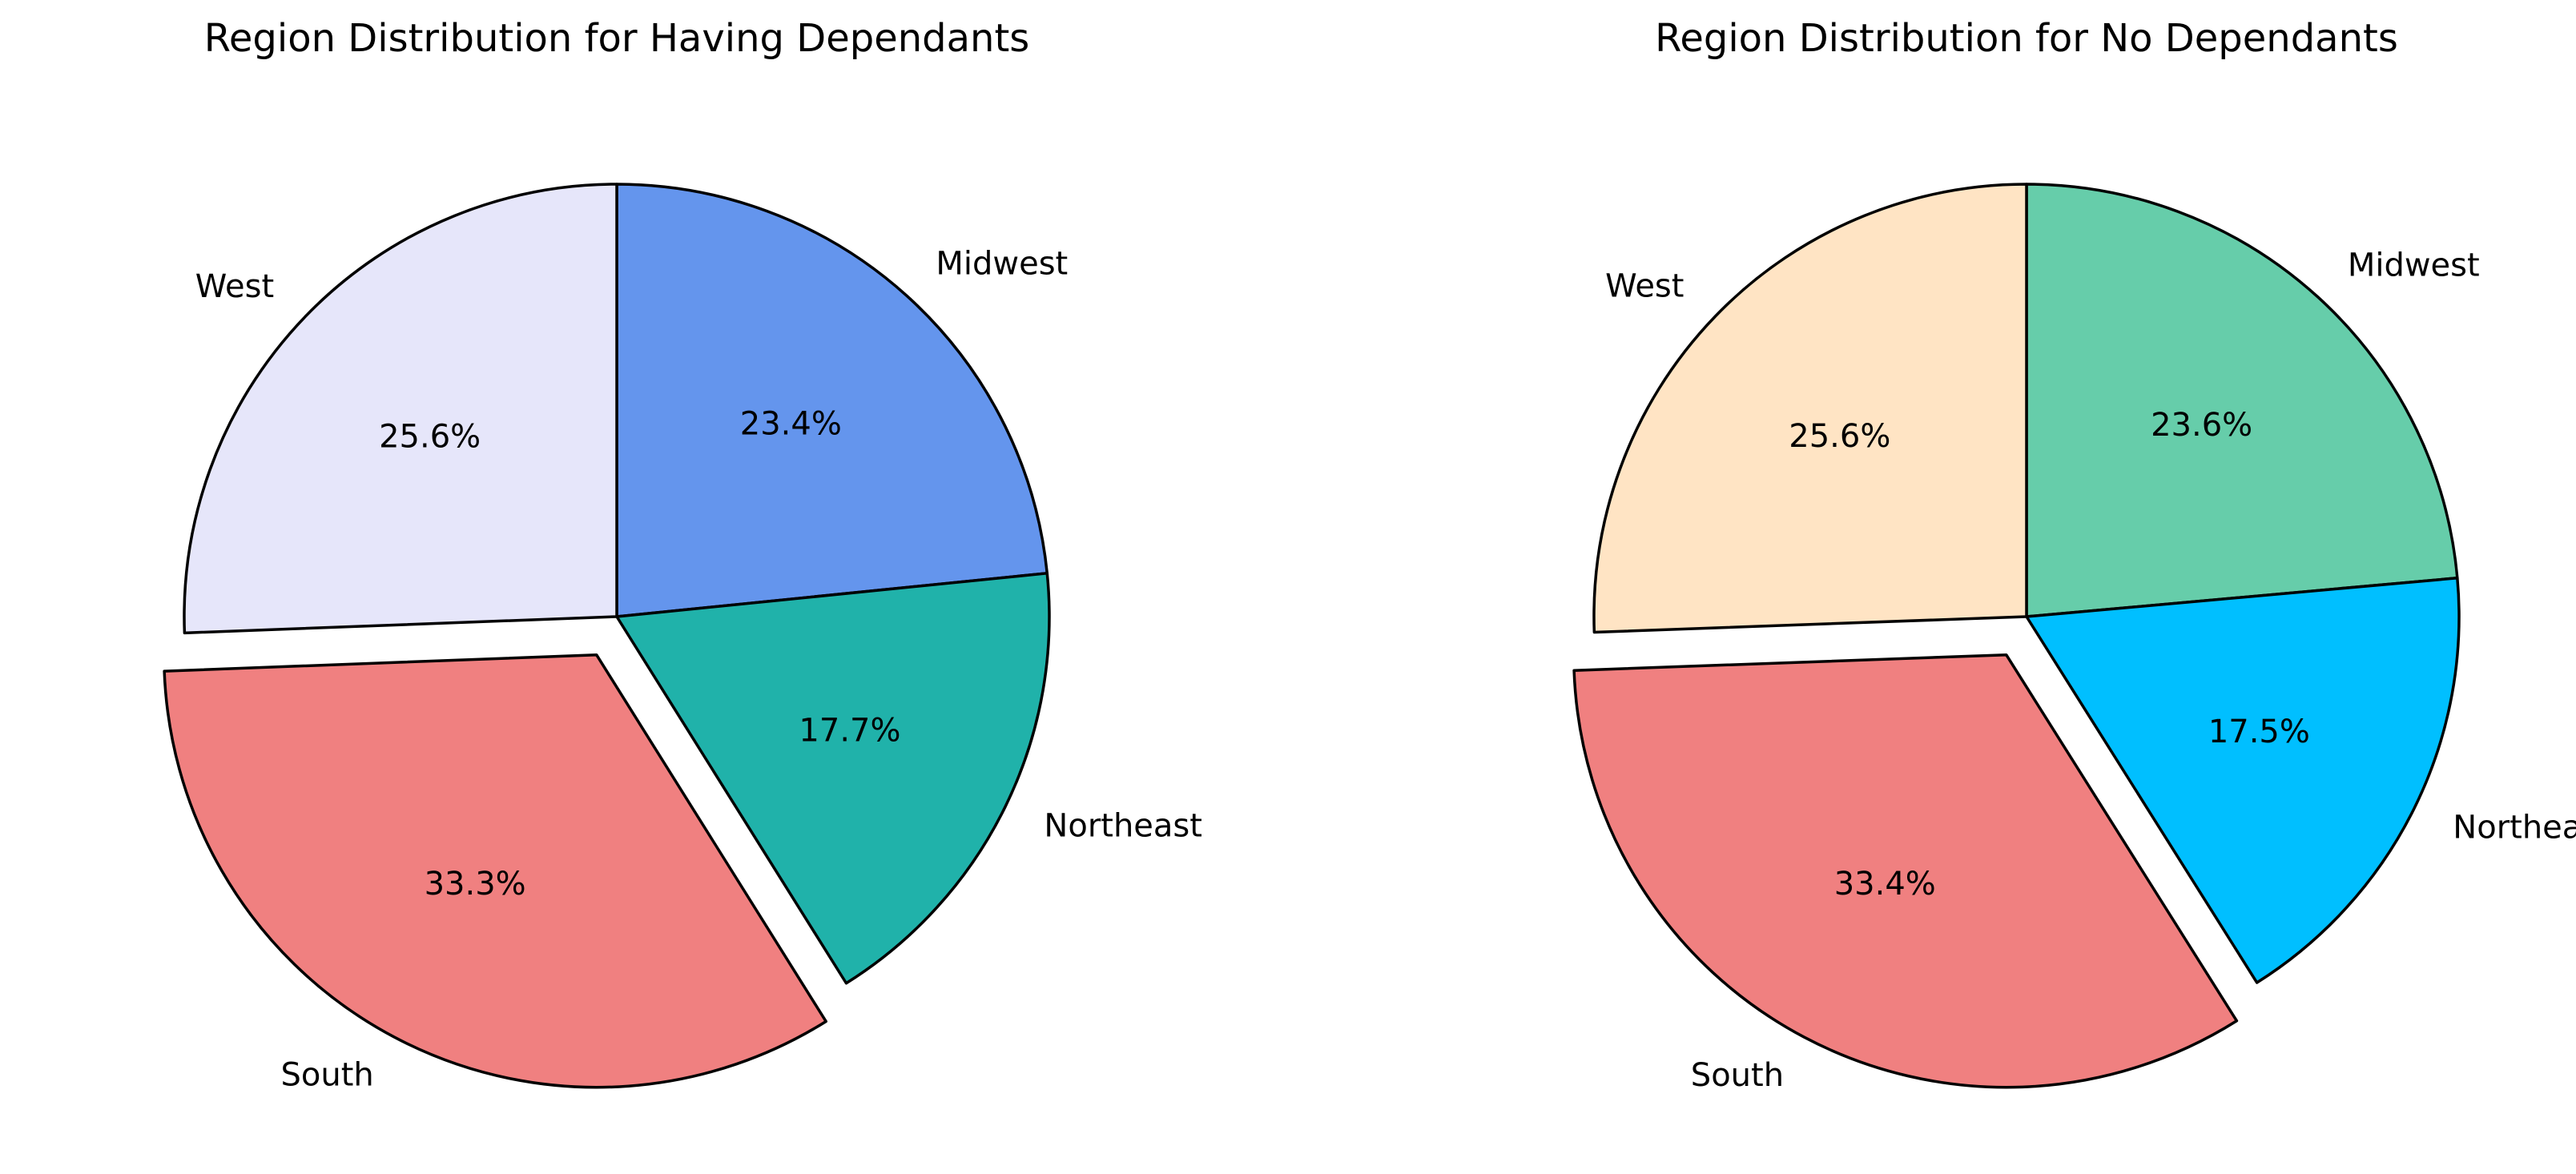 This screenshot has height=1174, width=2576. What do you see at coordinates (2201, 425) in the screenshot?
I see `pie-pct-label-midwest: 23.6%` at bounding box center [2201, 425].